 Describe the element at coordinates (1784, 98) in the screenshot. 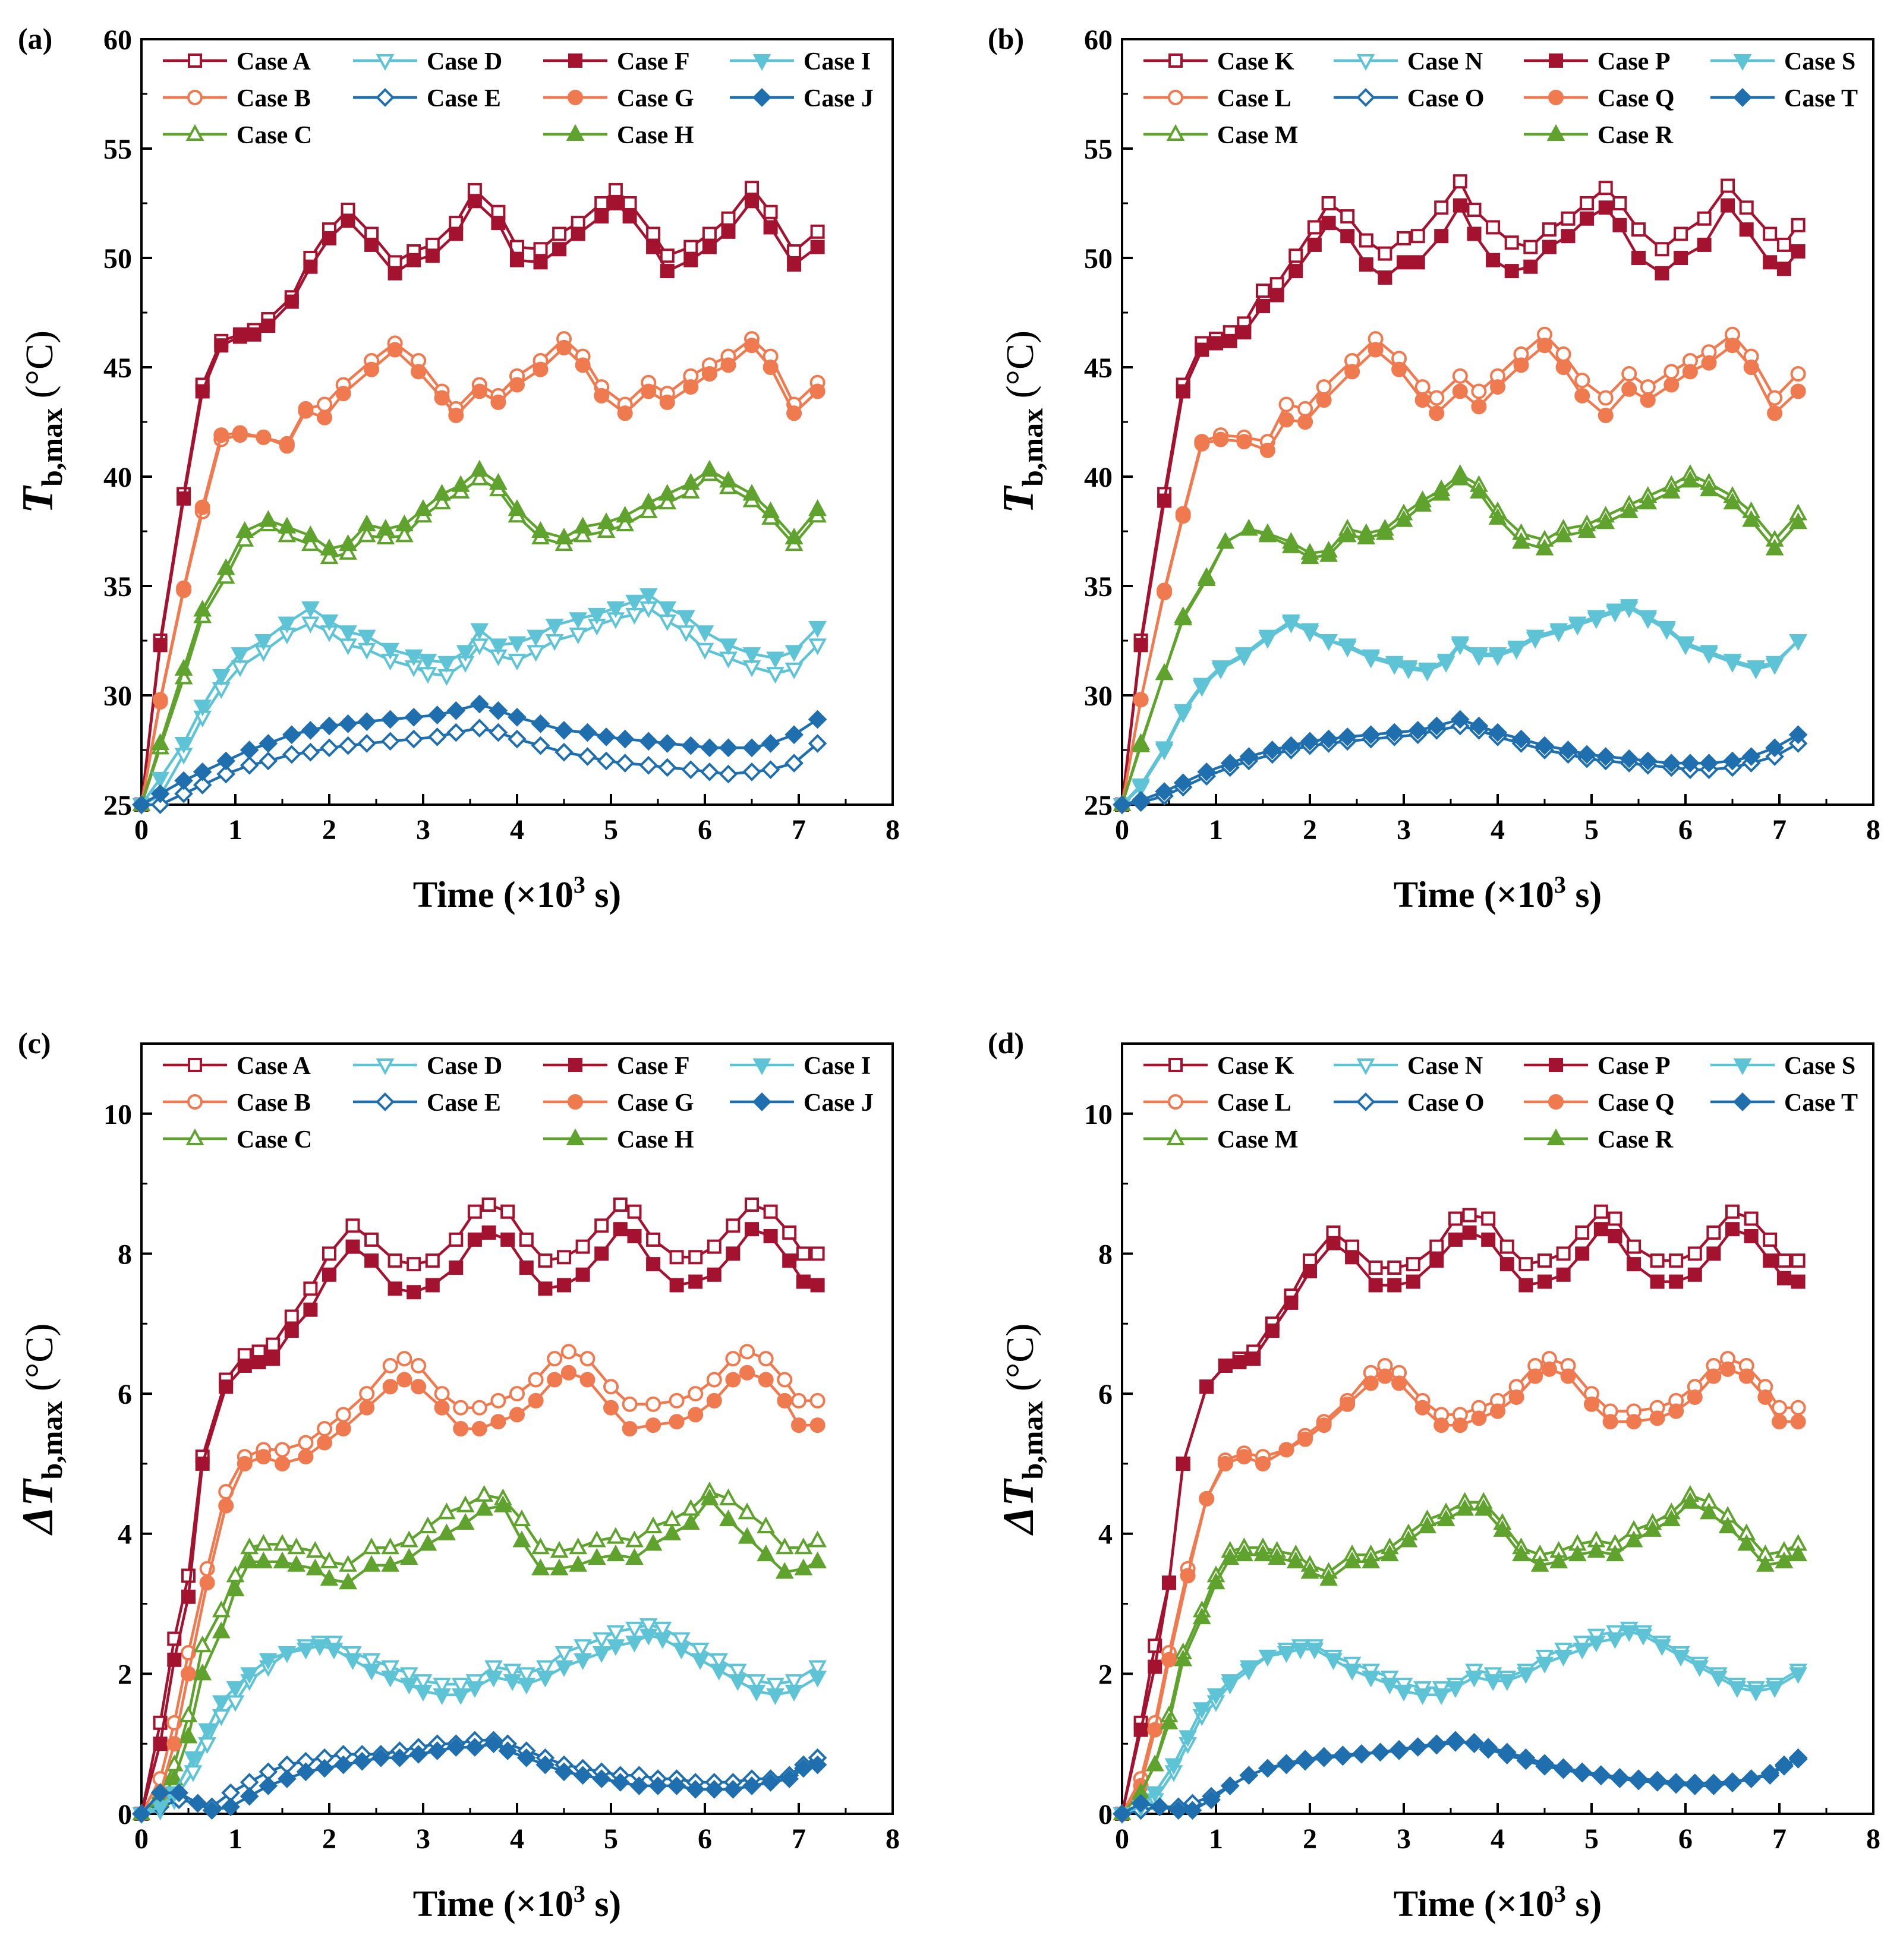

I see `legend-entry: Case T` at that location.